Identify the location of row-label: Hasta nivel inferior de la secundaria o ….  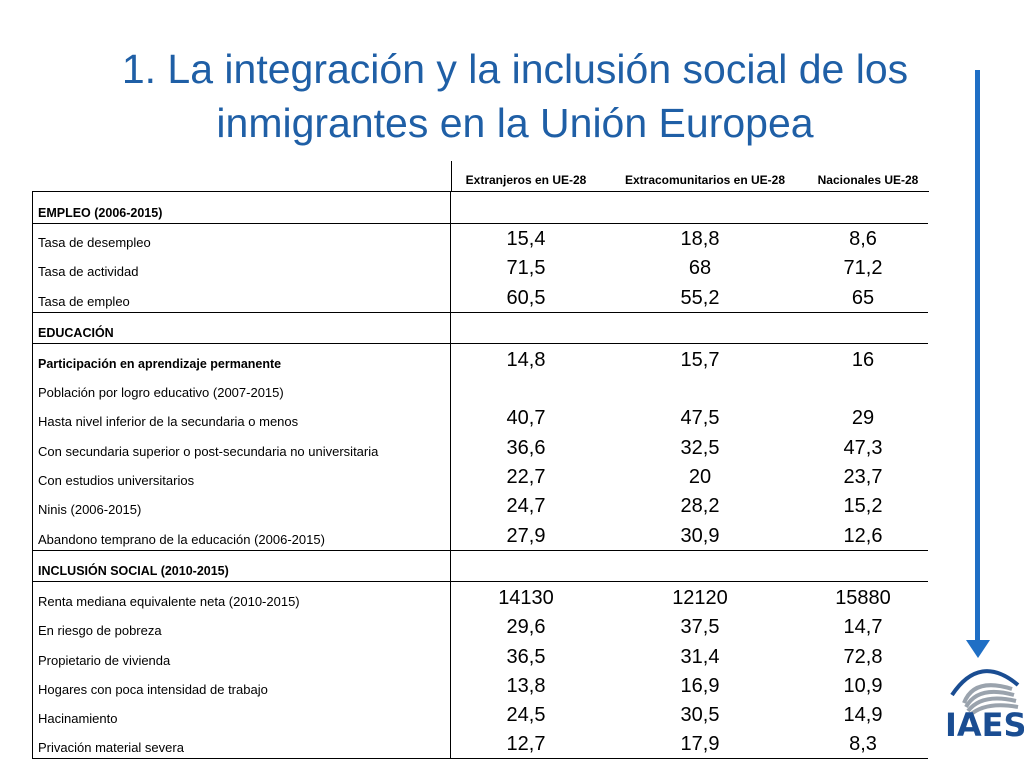
(241, 417).